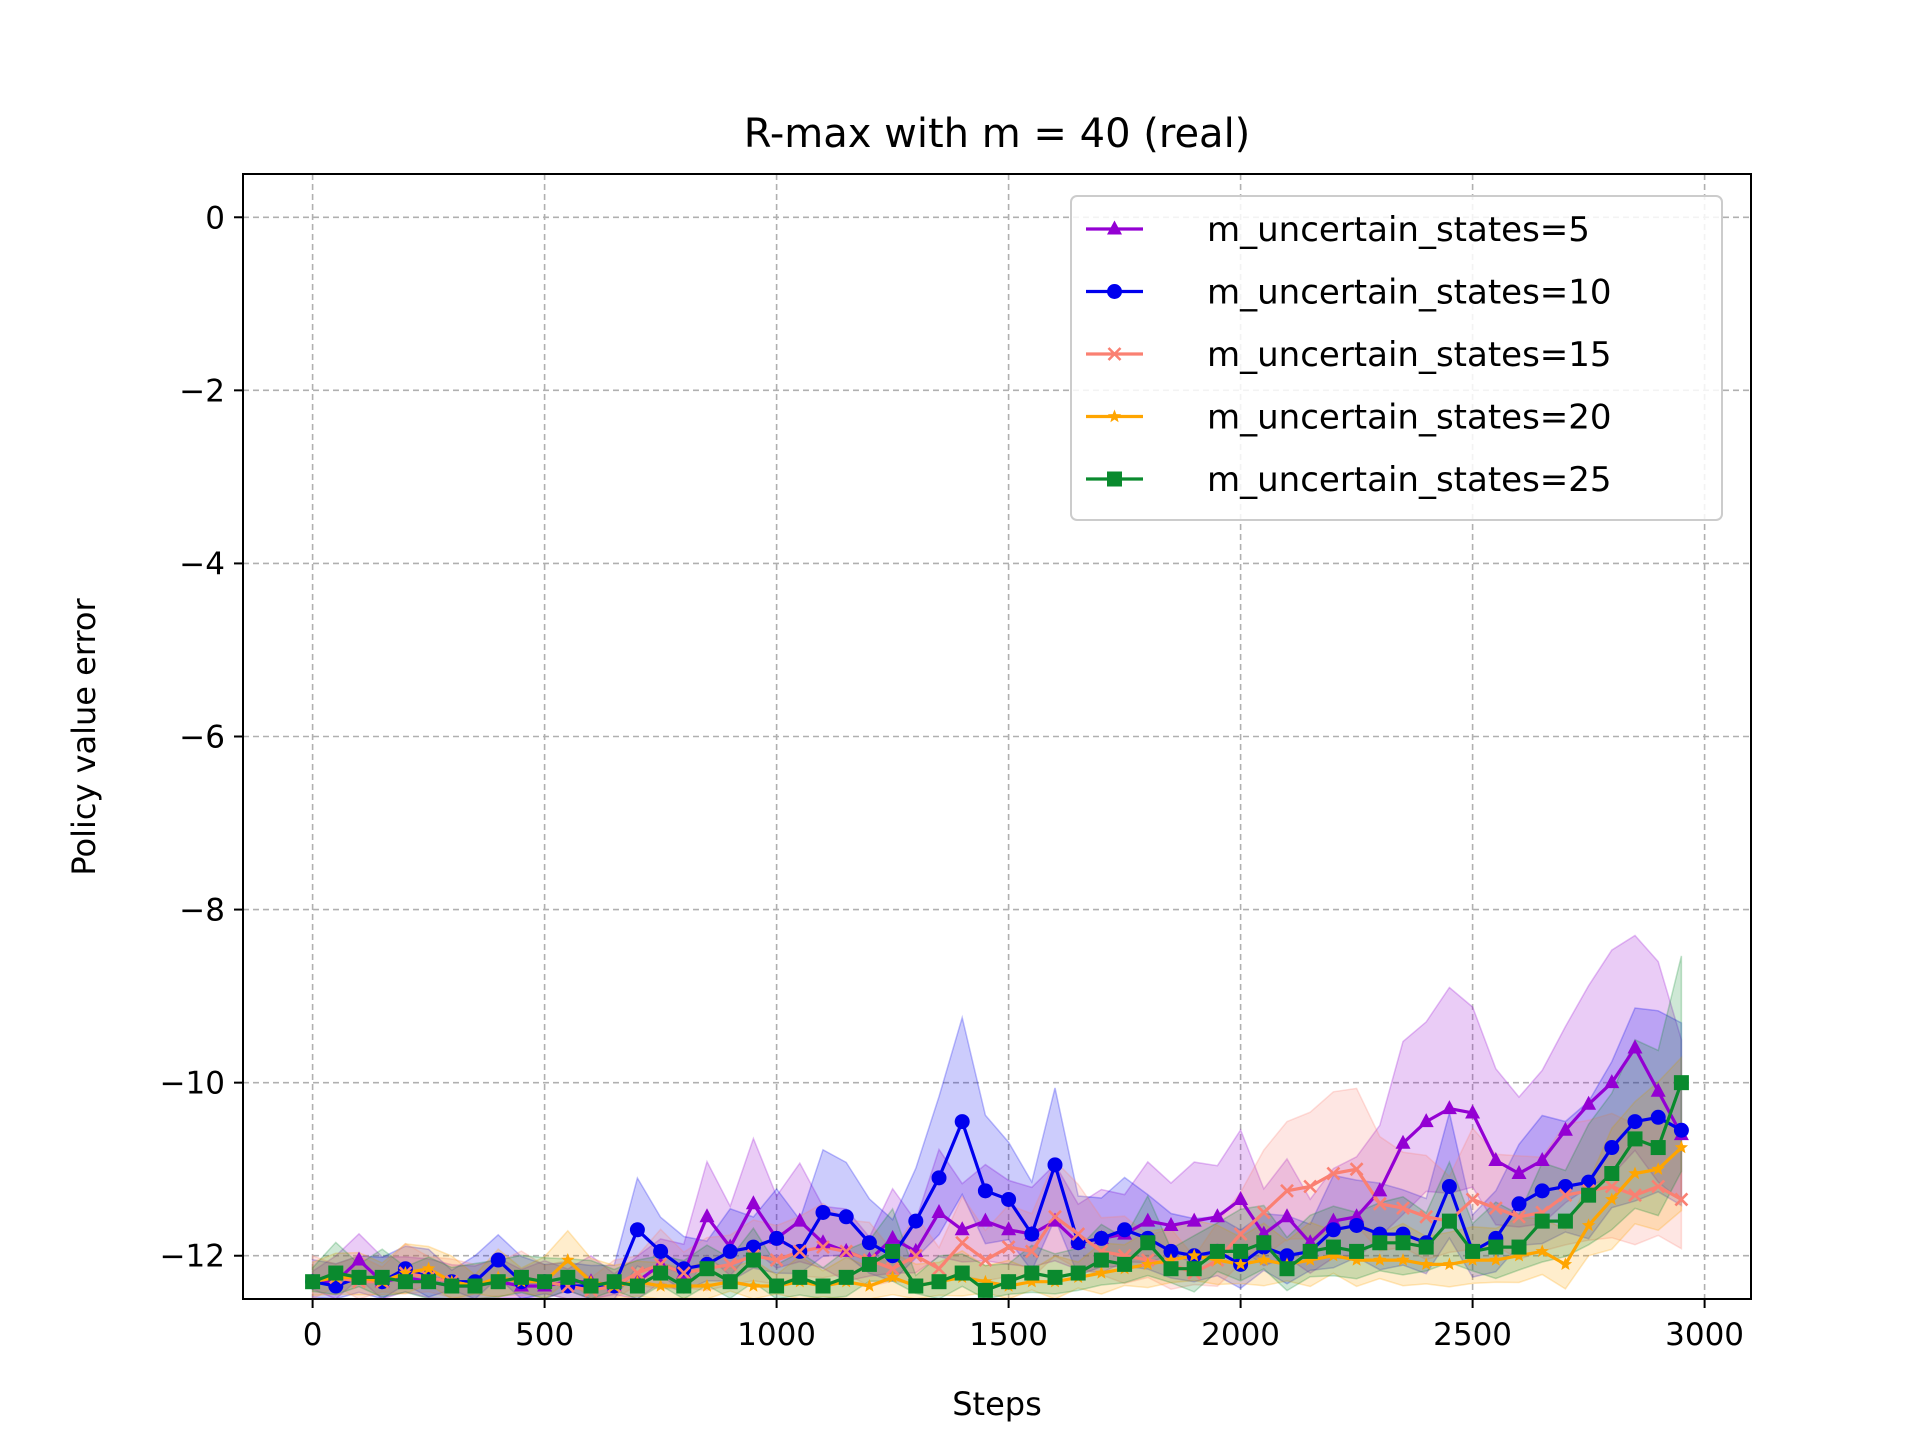  Describe the element at coordinates (1114, 227) in the screenshot. I see `legend-marker` at that location.